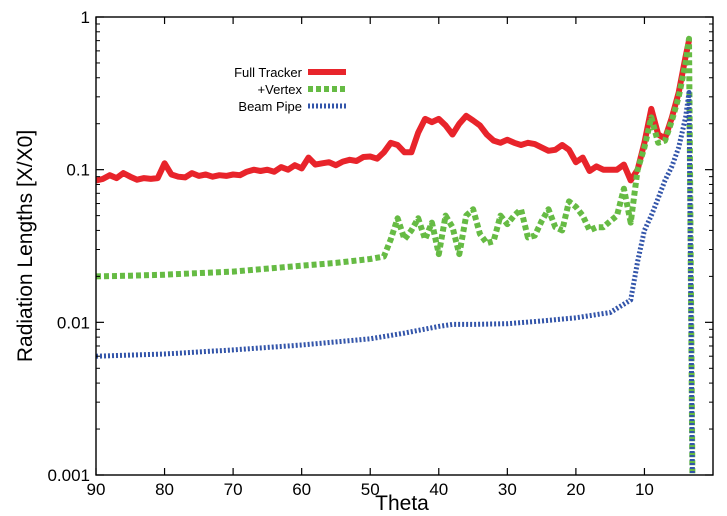 This screenshot has height=516, width=727. Describe the element at coordinates (575, 489) in the screenshot. I see `x-tick-label: 20` at that location.